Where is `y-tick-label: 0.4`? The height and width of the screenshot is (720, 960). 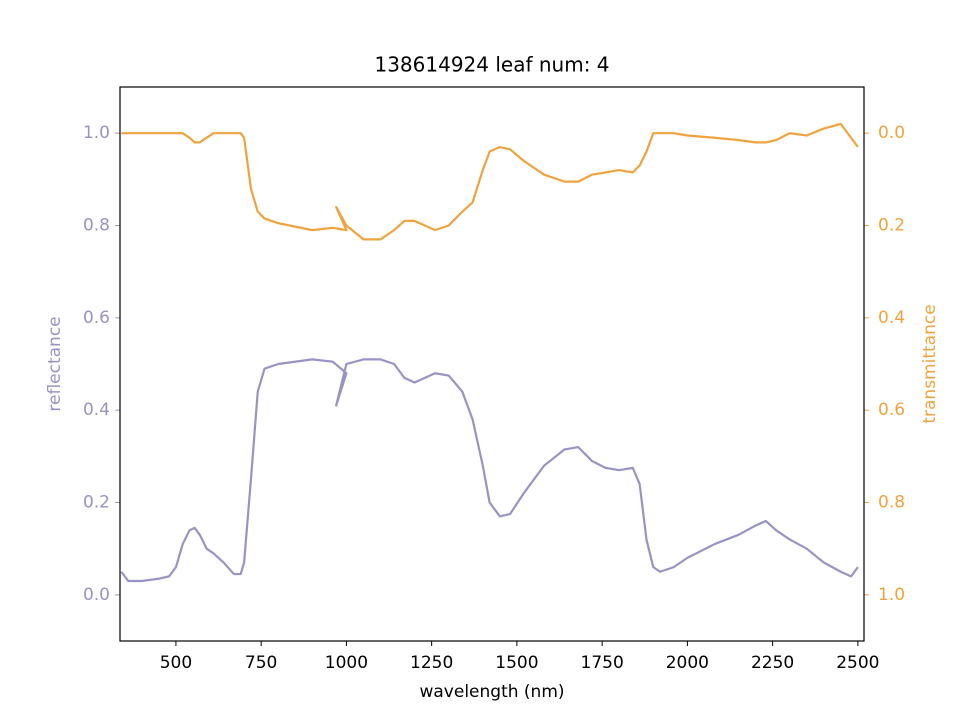 y-tick-label: 0.4 is located at coordinates (96, 410).